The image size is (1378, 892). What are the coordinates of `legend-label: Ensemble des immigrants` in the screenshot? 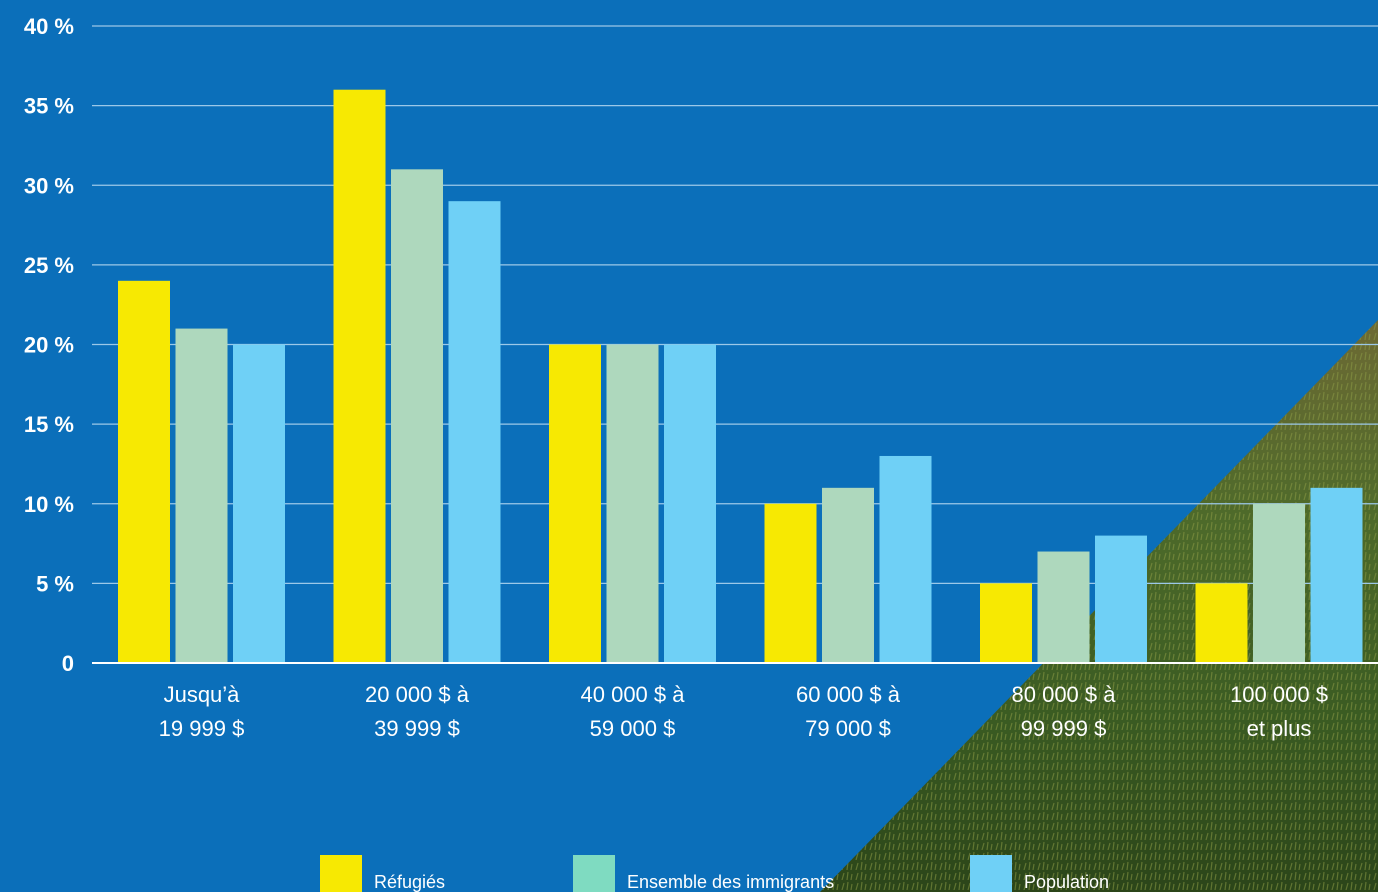 It's located at (730, 882).